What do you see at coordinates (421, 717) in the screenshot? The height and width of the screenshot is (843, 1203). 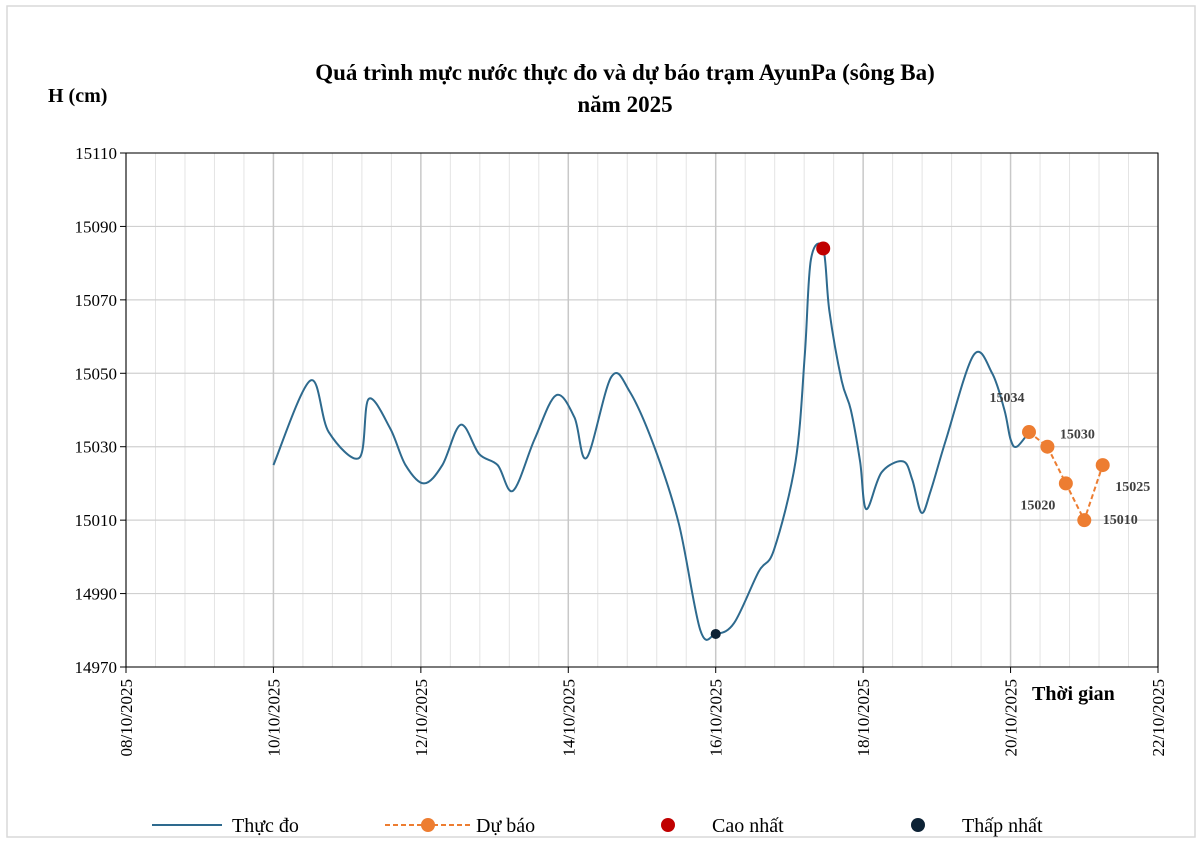 I see `x-tick-label: 12/10/2025` at bounding box center [421, 717].